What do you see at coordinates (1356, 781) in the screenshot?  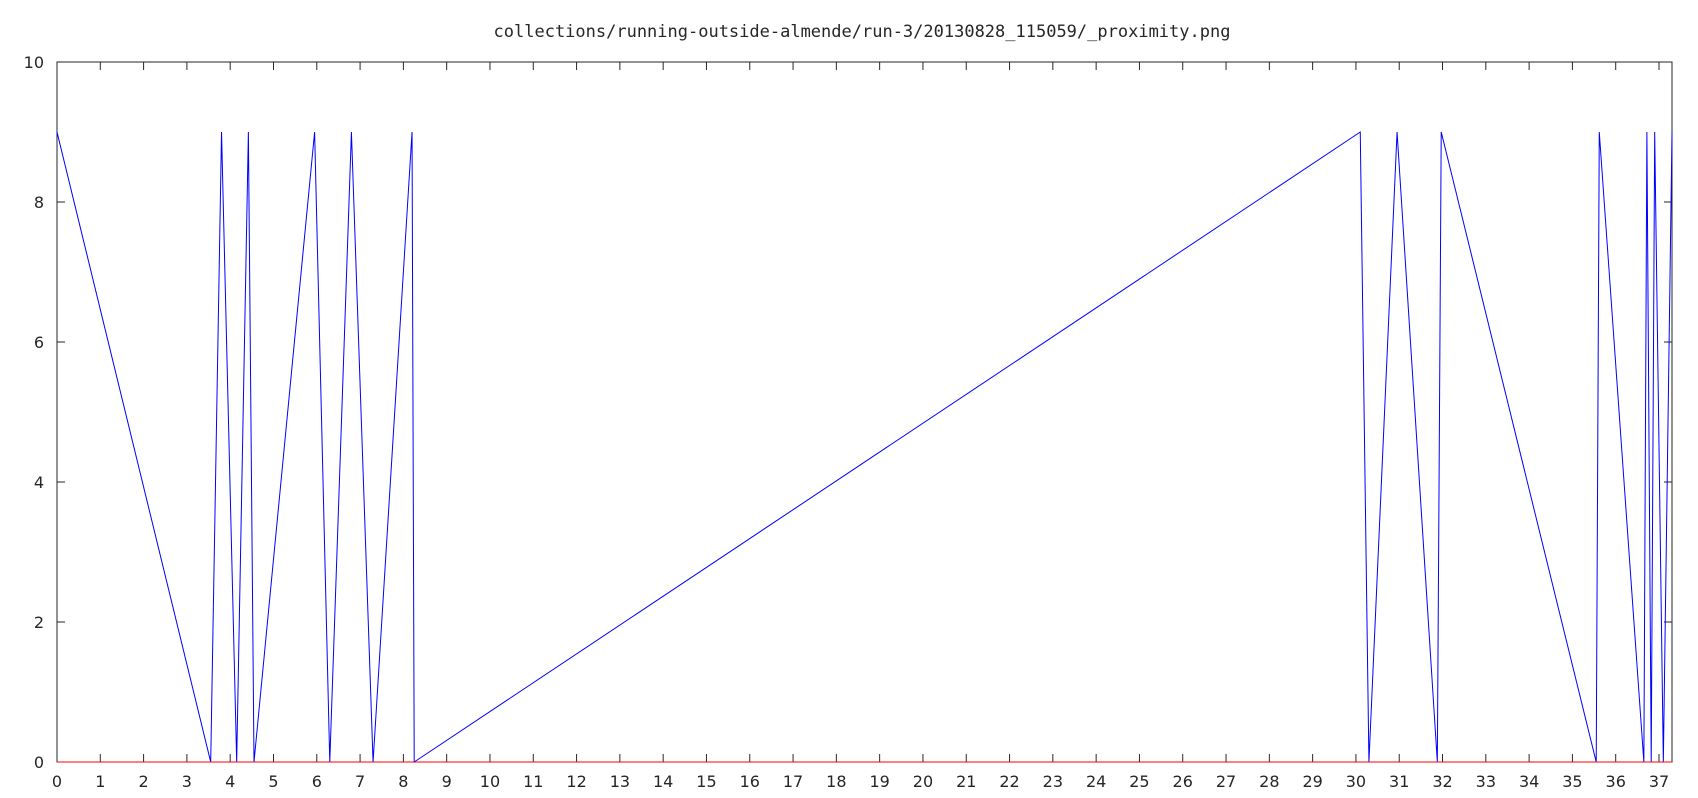 I see `x-tick-label: 30` at bounding box center [1356, 781].